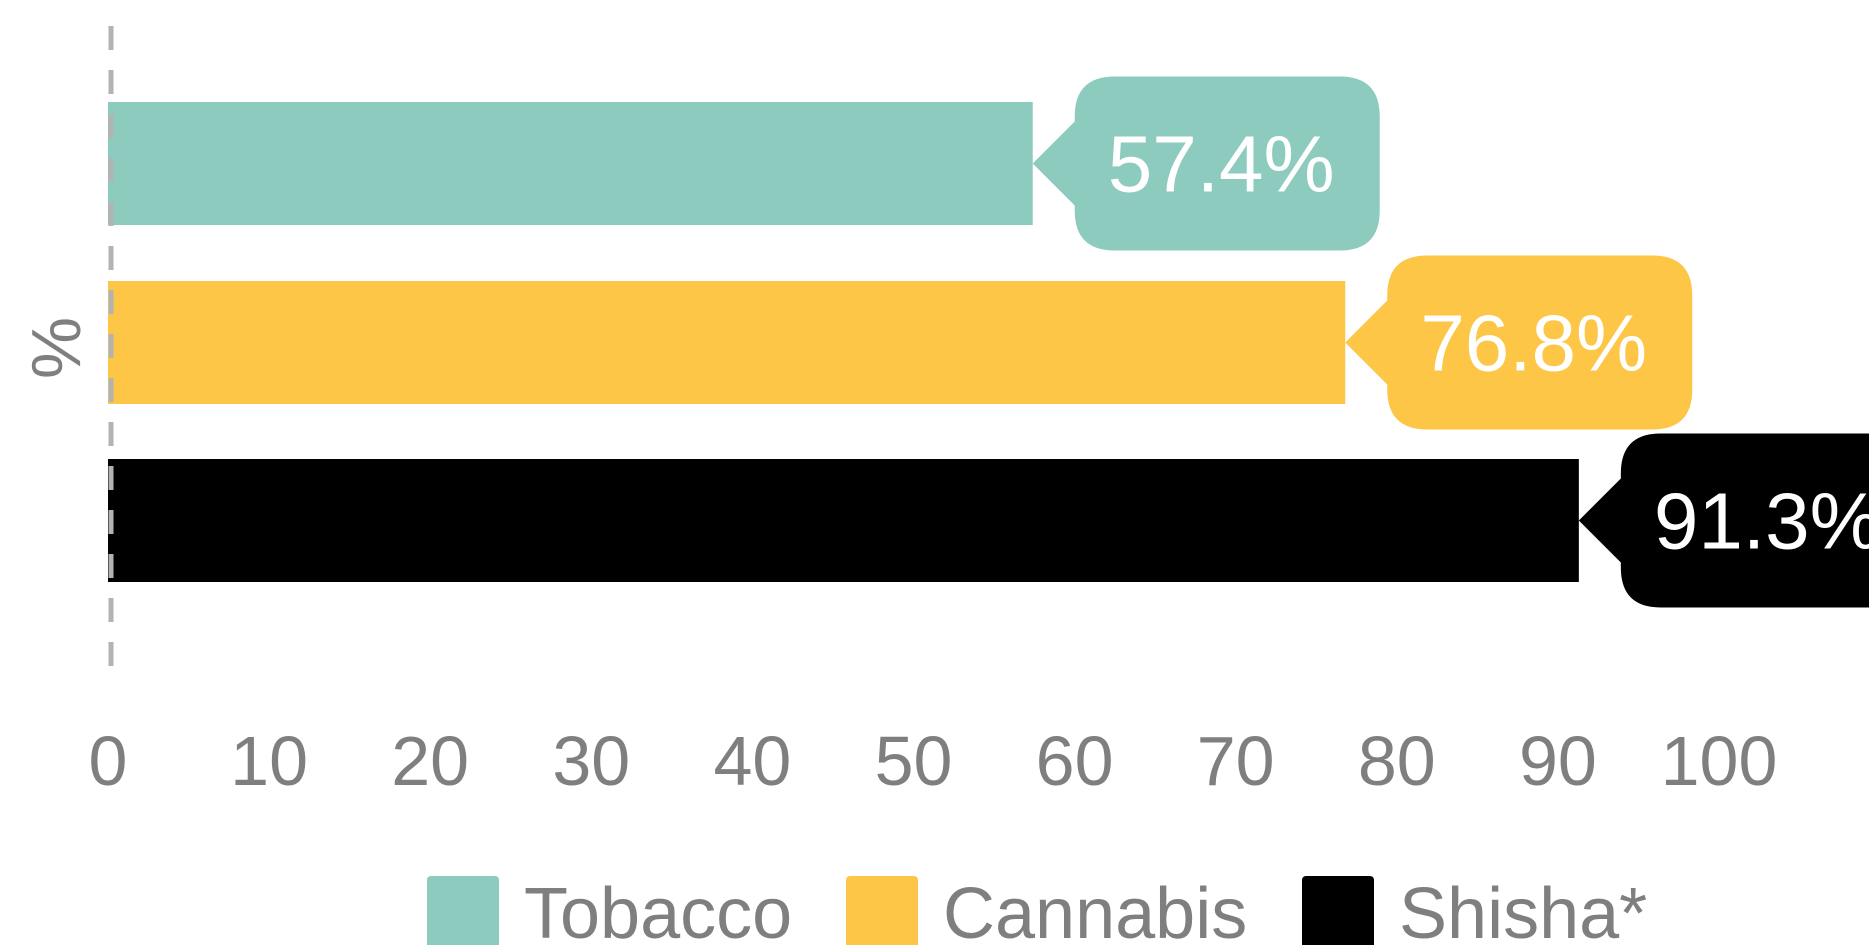 The width and height of the screenshot is (1869, 945). I want to click on x-tick-label: 0, so click(108, 761).